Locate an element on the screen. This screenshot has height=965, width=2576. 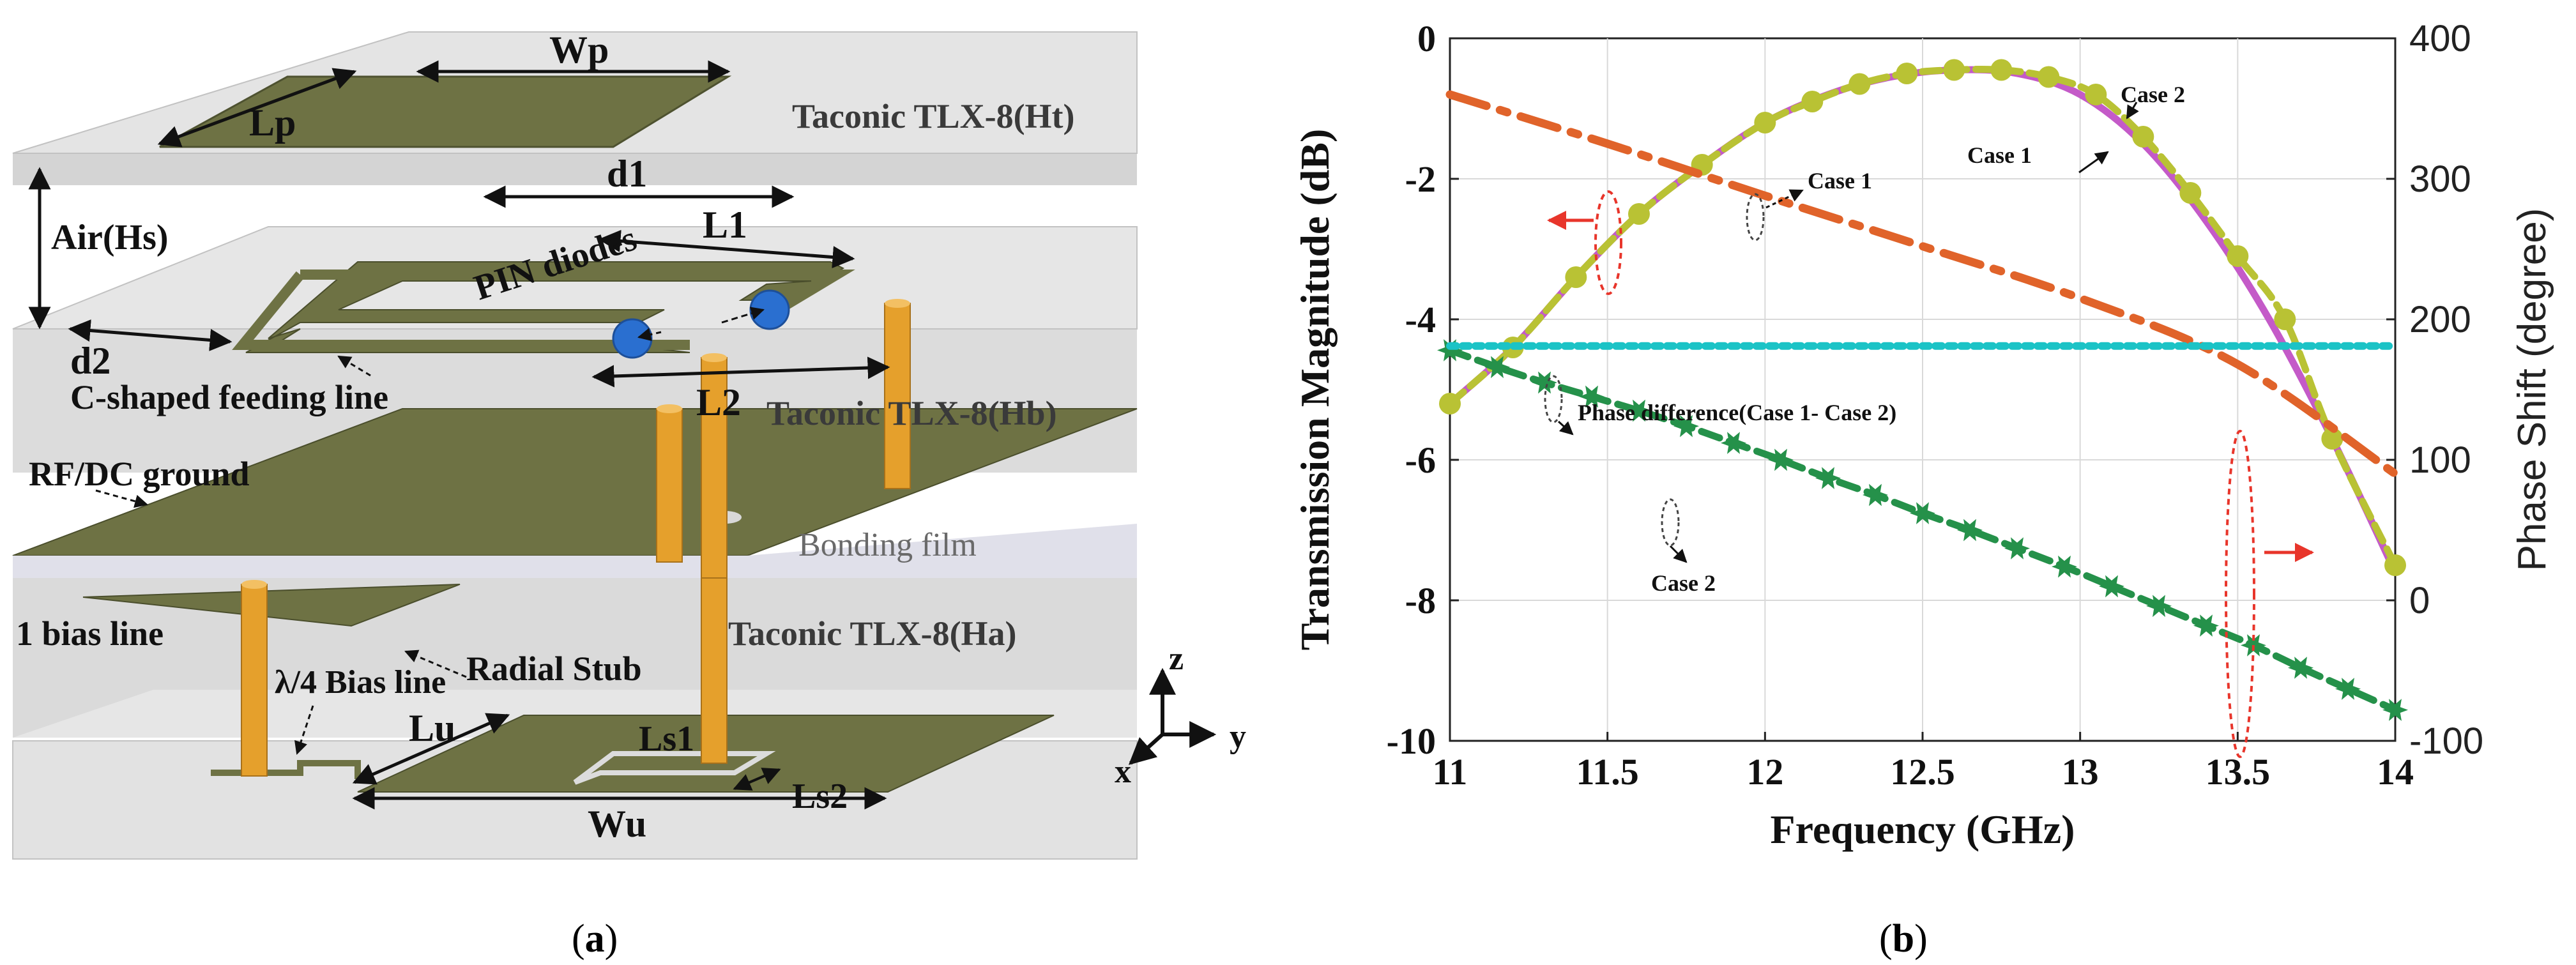
slot-ls is located at coordinates (674, 768).